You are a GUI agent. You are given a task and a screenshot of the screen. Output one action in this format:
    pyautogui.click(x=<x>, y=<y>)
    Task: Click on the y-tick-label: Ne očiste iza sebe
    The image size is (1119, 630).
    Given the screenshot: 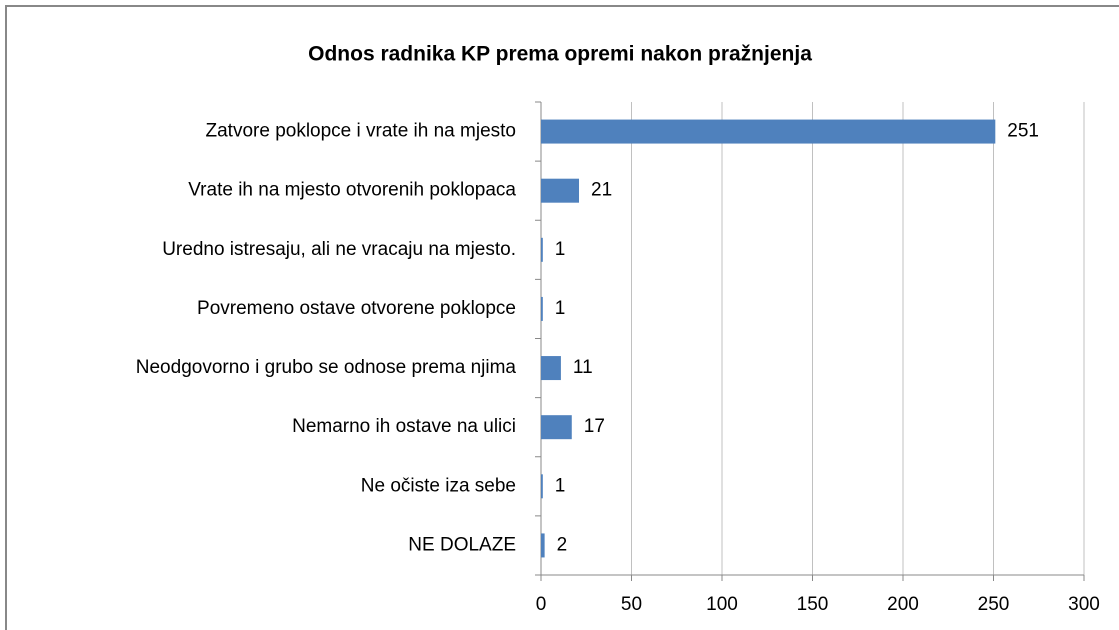 What is the action you would take?
    pyautogui.click(x=438, y=485)
    